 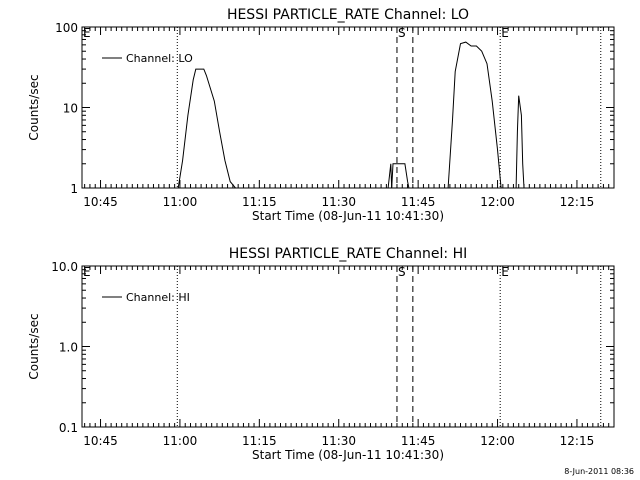 What do you see at coordinates (64, 267) in the screenshot?
I see `y-tick-label: 10.0` at bounding box center [64, 267].